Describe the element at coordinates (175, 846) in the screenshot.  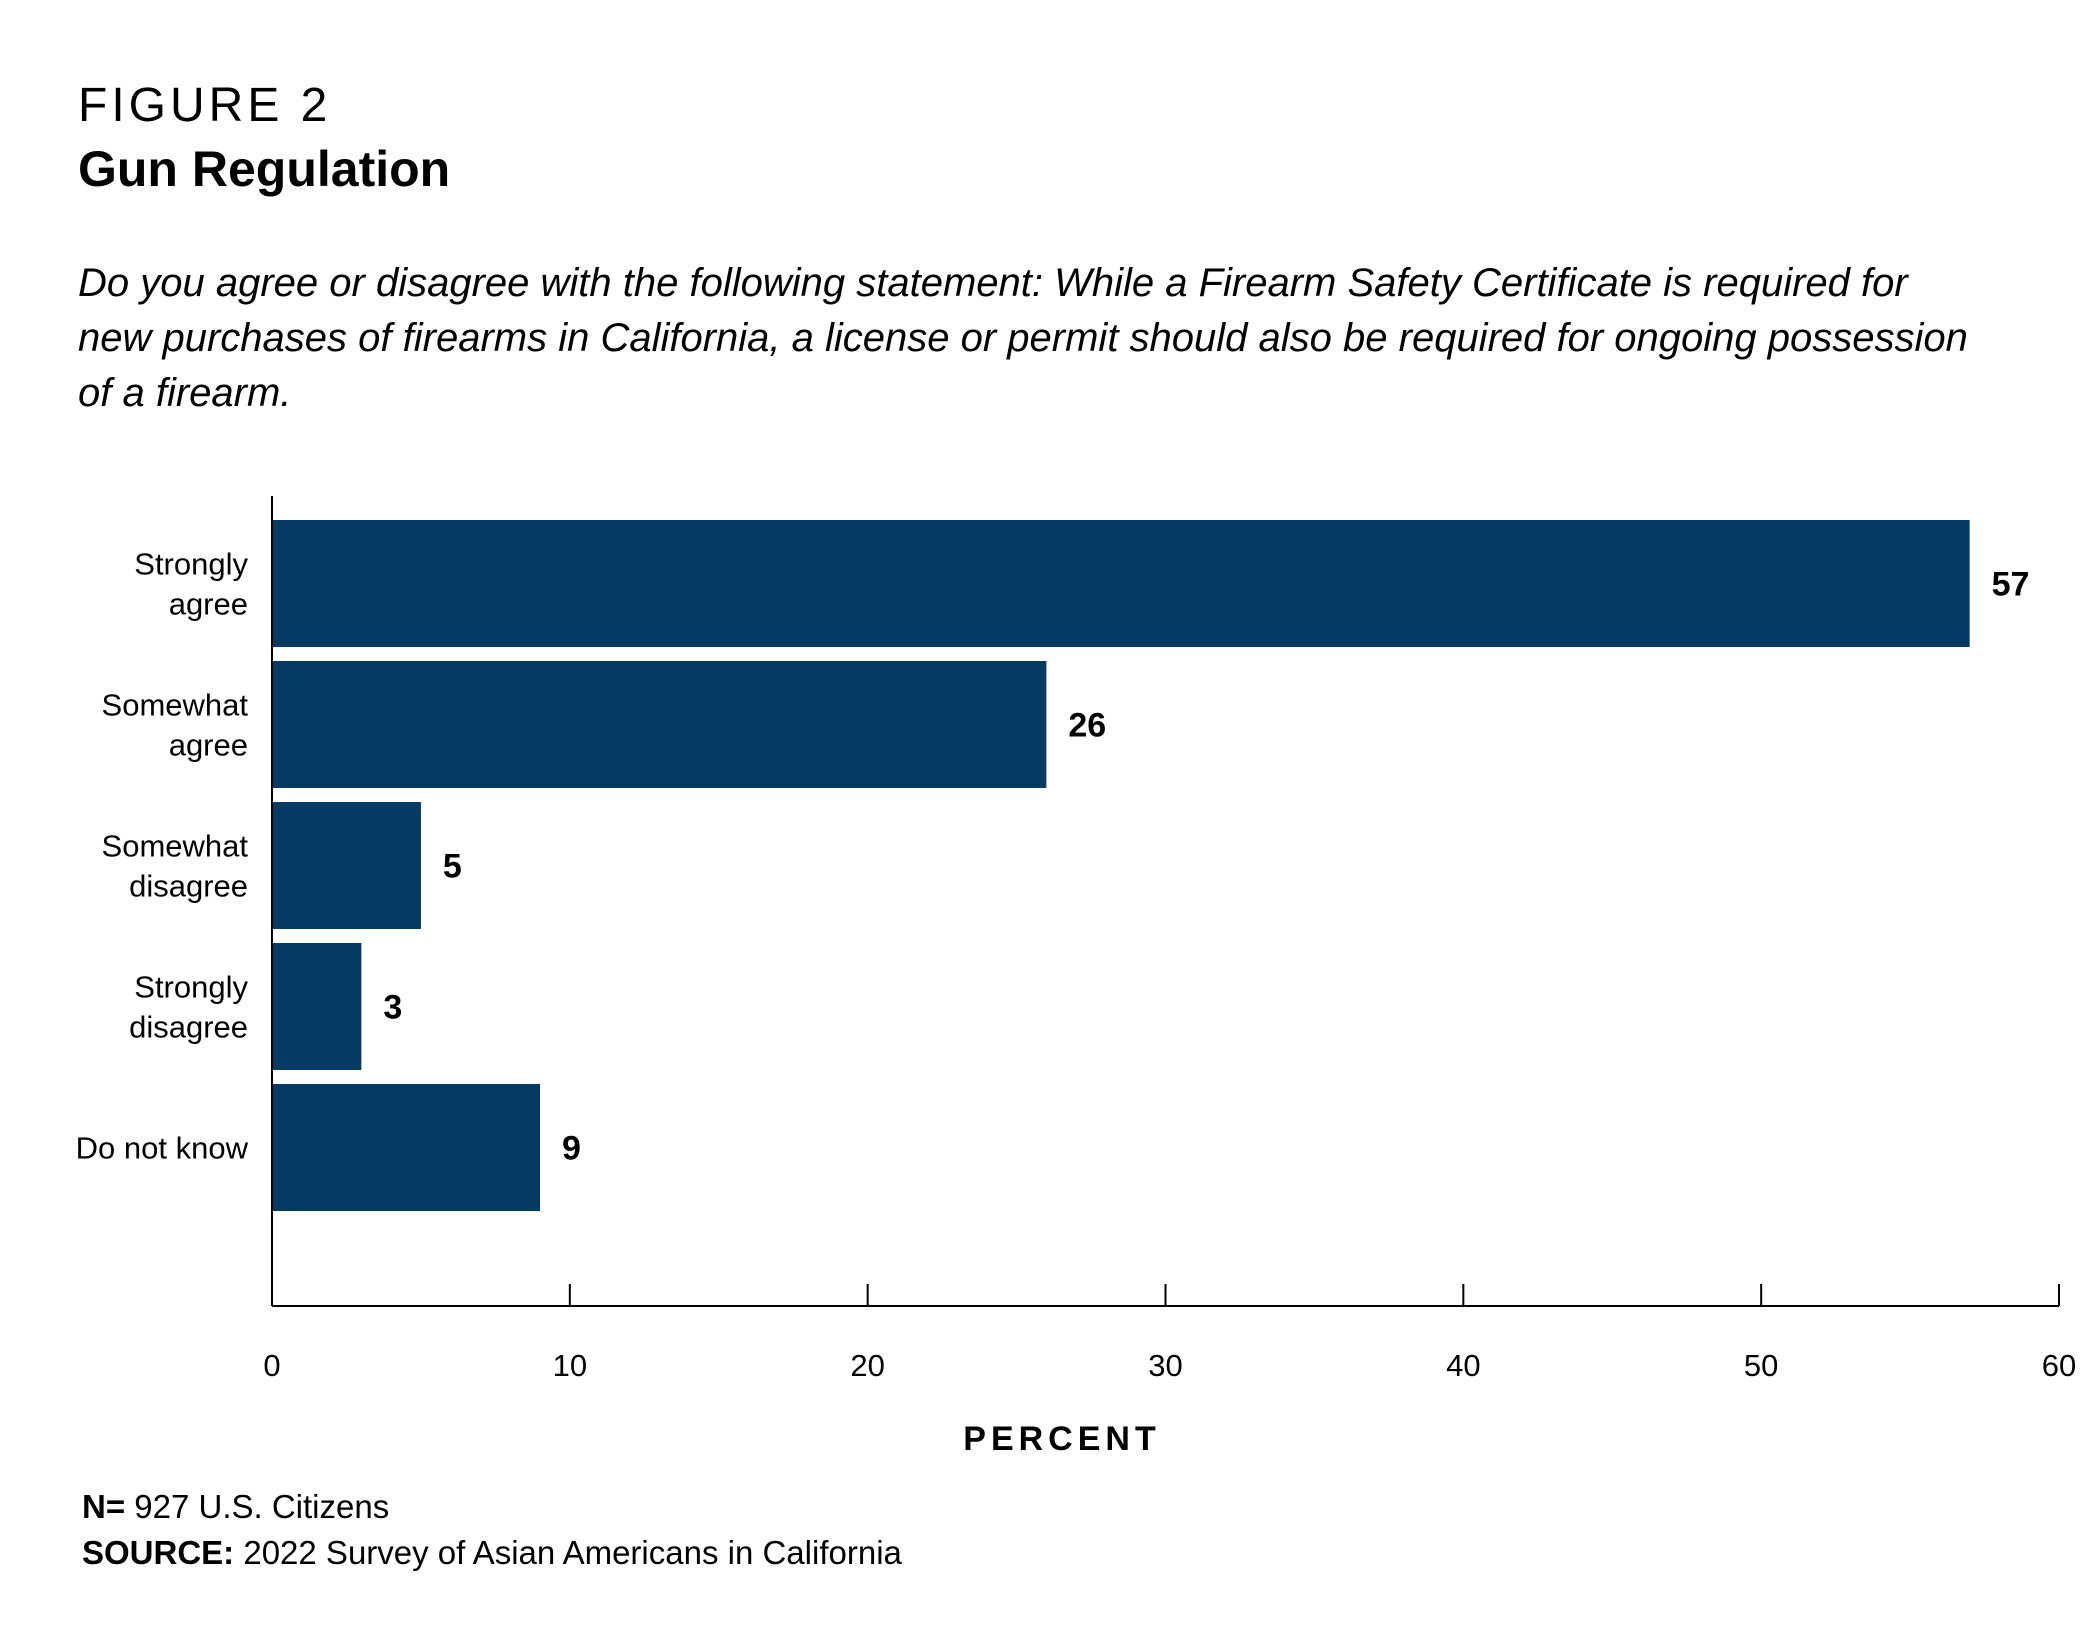
I see `category-label-2-line-0: Somewhat` at that location.